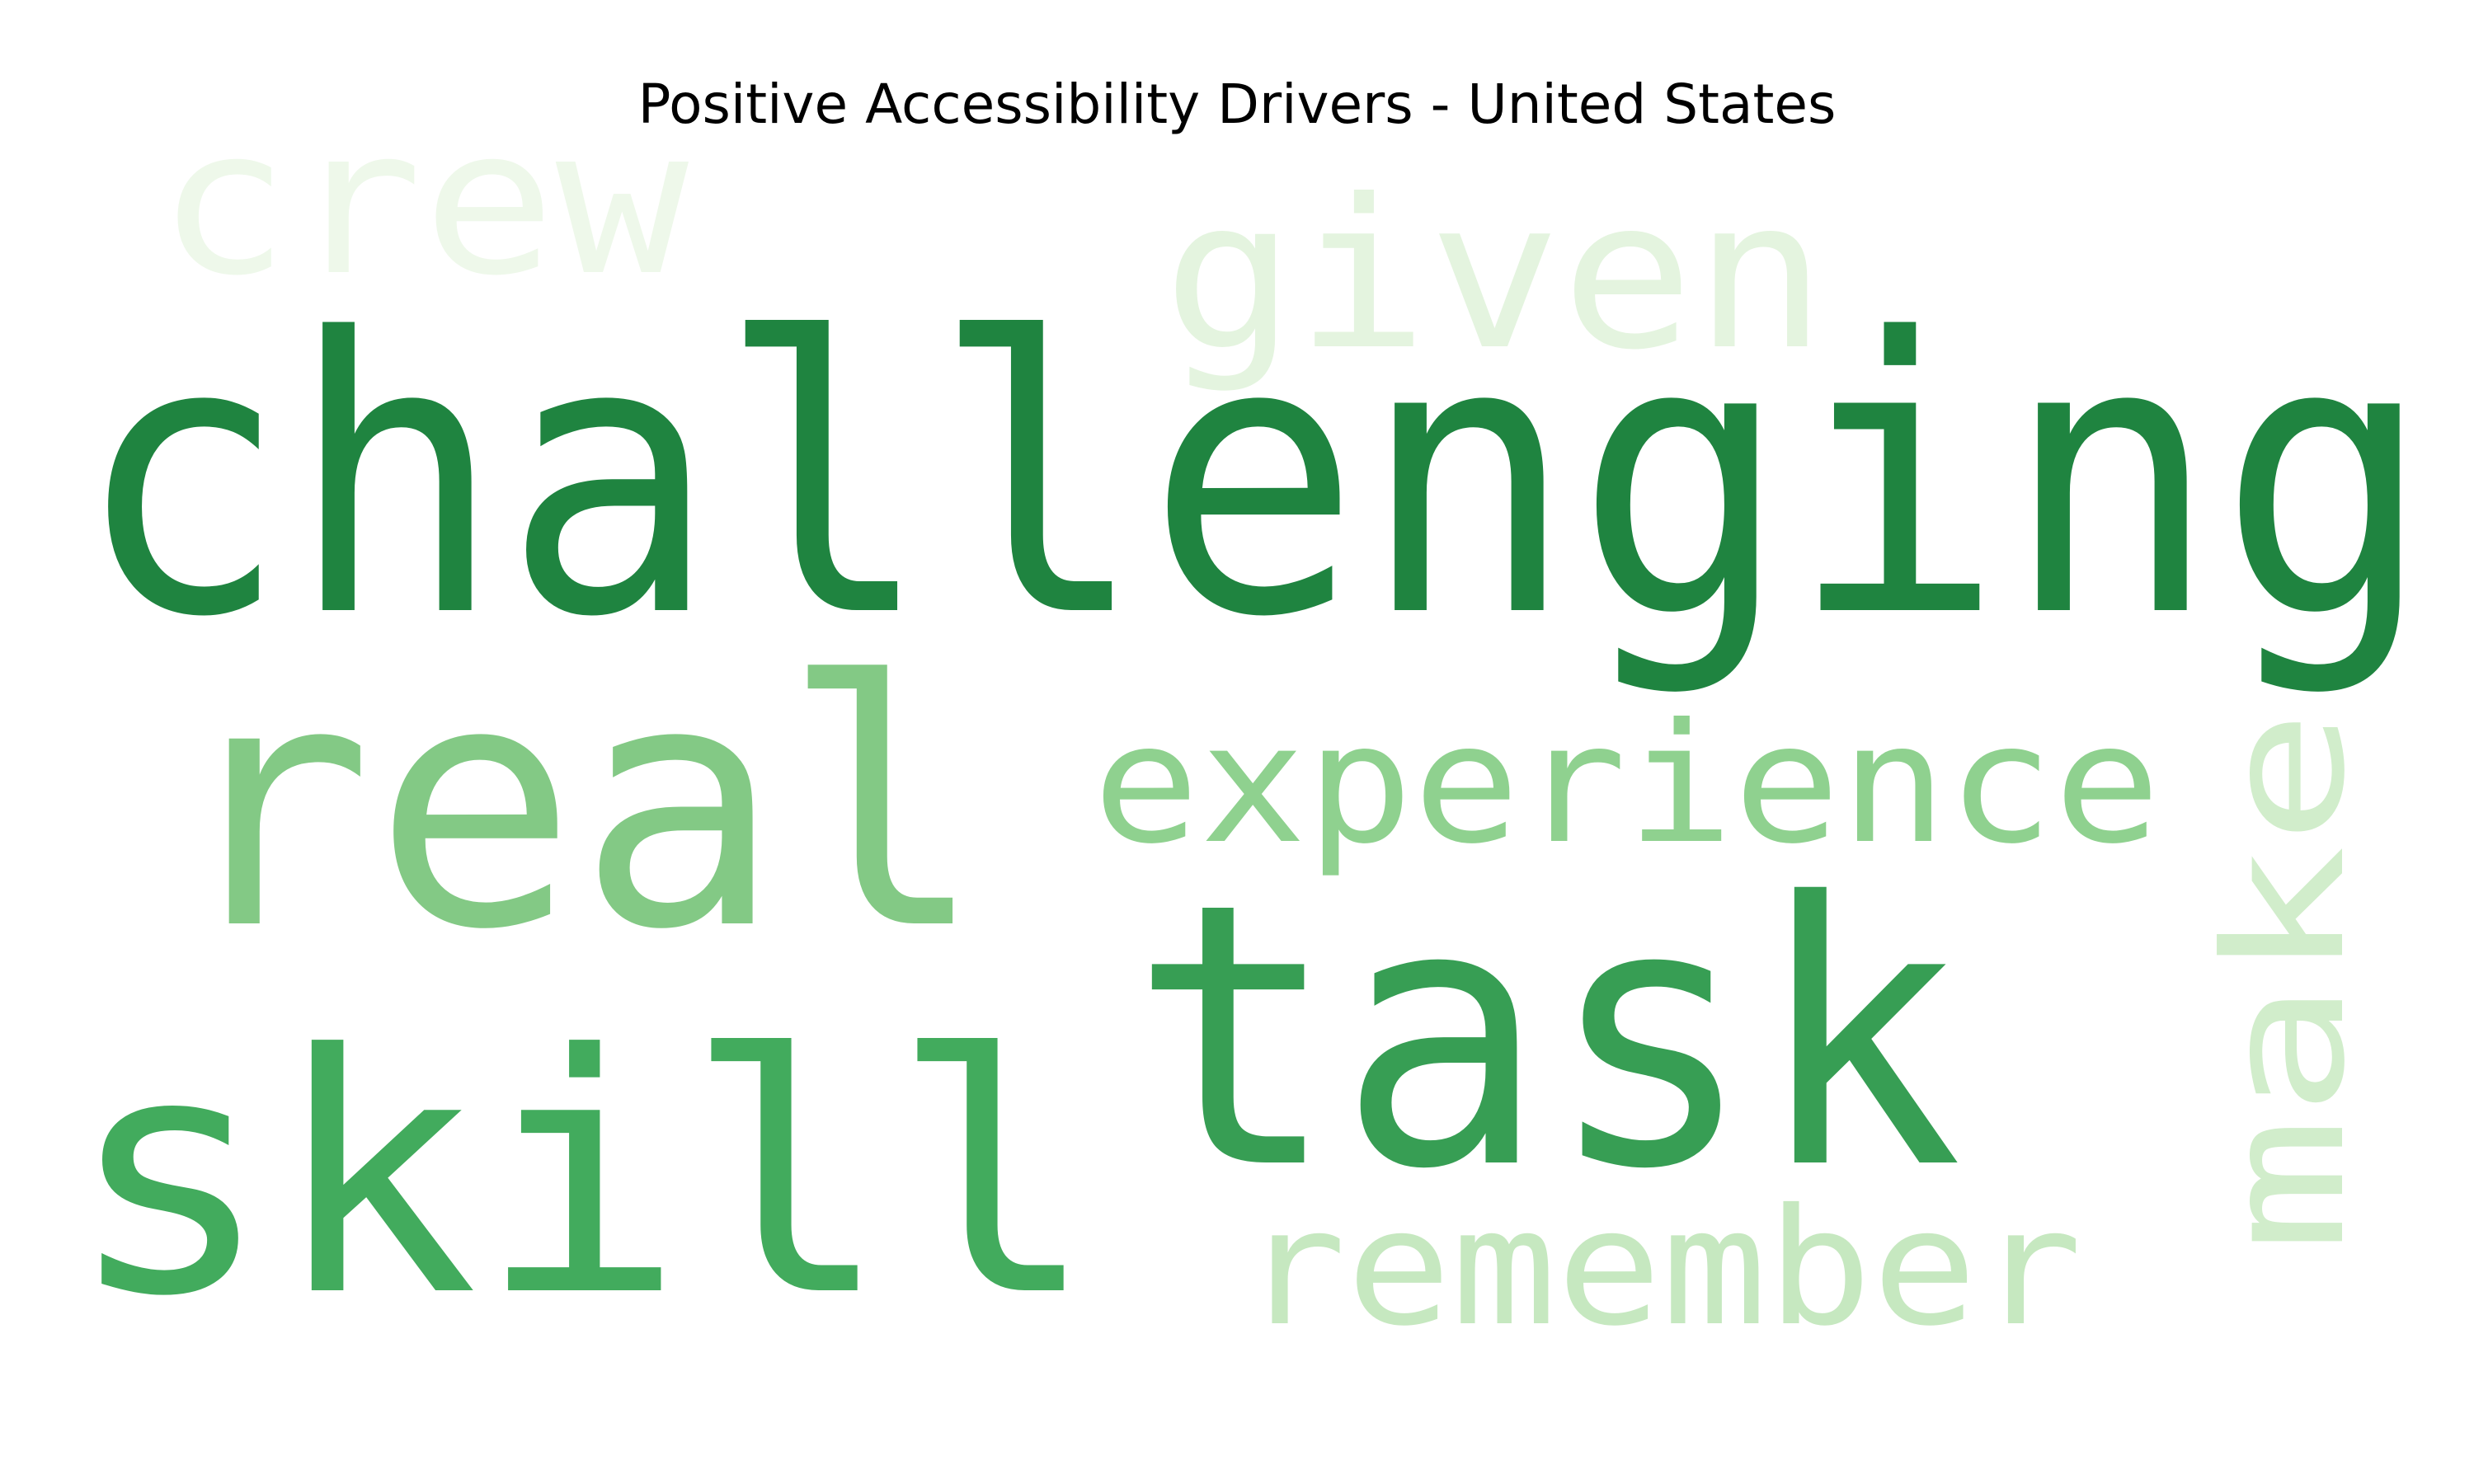  Describe the element at coordinates (1661, 1267) in the screenshot. I see `word-remember: remember` at that location.